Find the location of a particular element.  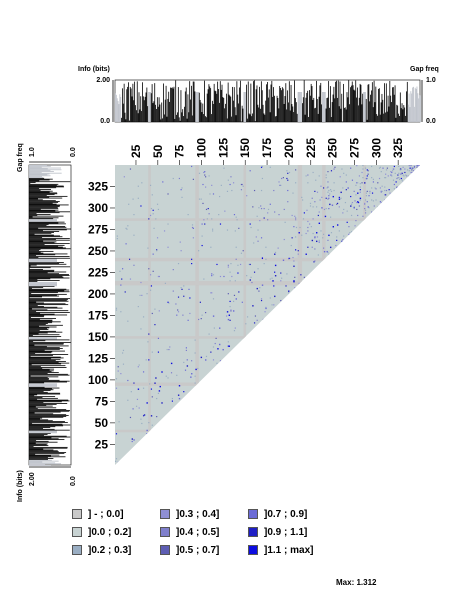

gap-row is located at coordinates (267, 259).